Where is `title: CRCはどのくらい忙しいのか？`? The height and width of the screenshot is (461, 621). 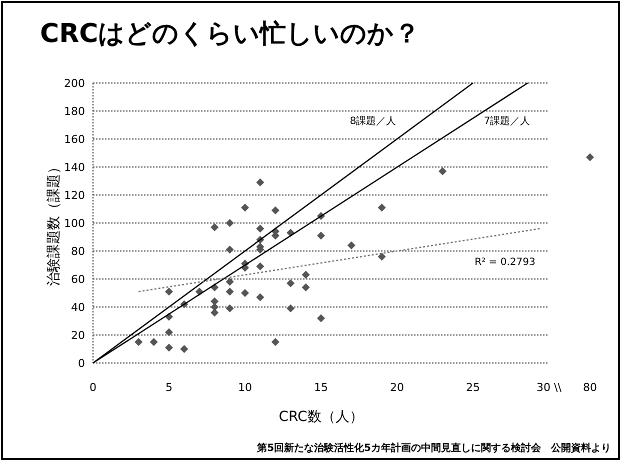 title: CRCはどのくらい忙しいのか？ is located at coordinates (230, 34).